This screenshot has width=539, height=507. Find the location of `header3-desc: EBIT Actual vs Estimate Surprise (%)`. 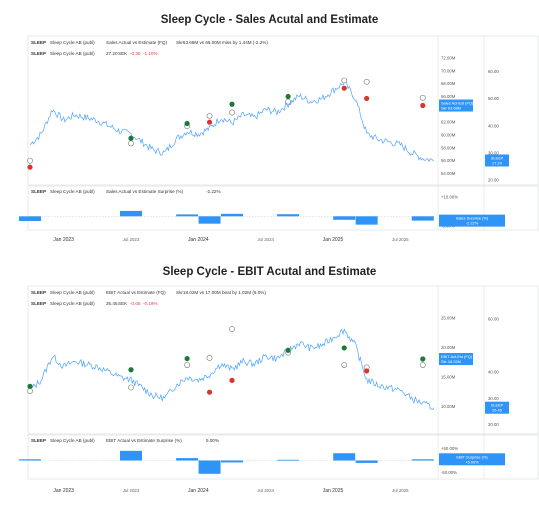

header3-desc: EBIT Actual vs Estimate Surprise (%) is located at coordinates (144, 440).